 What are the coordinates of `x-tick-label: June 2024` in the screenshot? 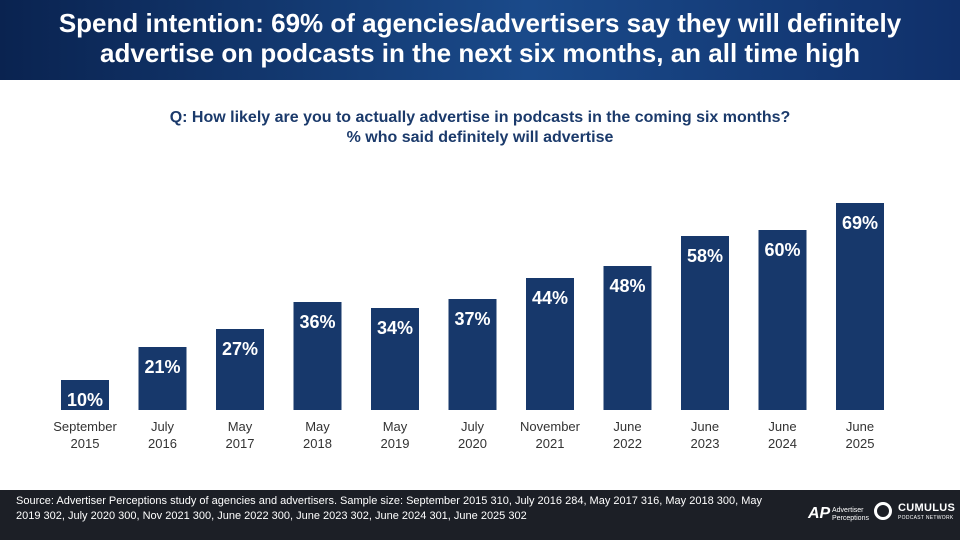 It's located at (782, 435).